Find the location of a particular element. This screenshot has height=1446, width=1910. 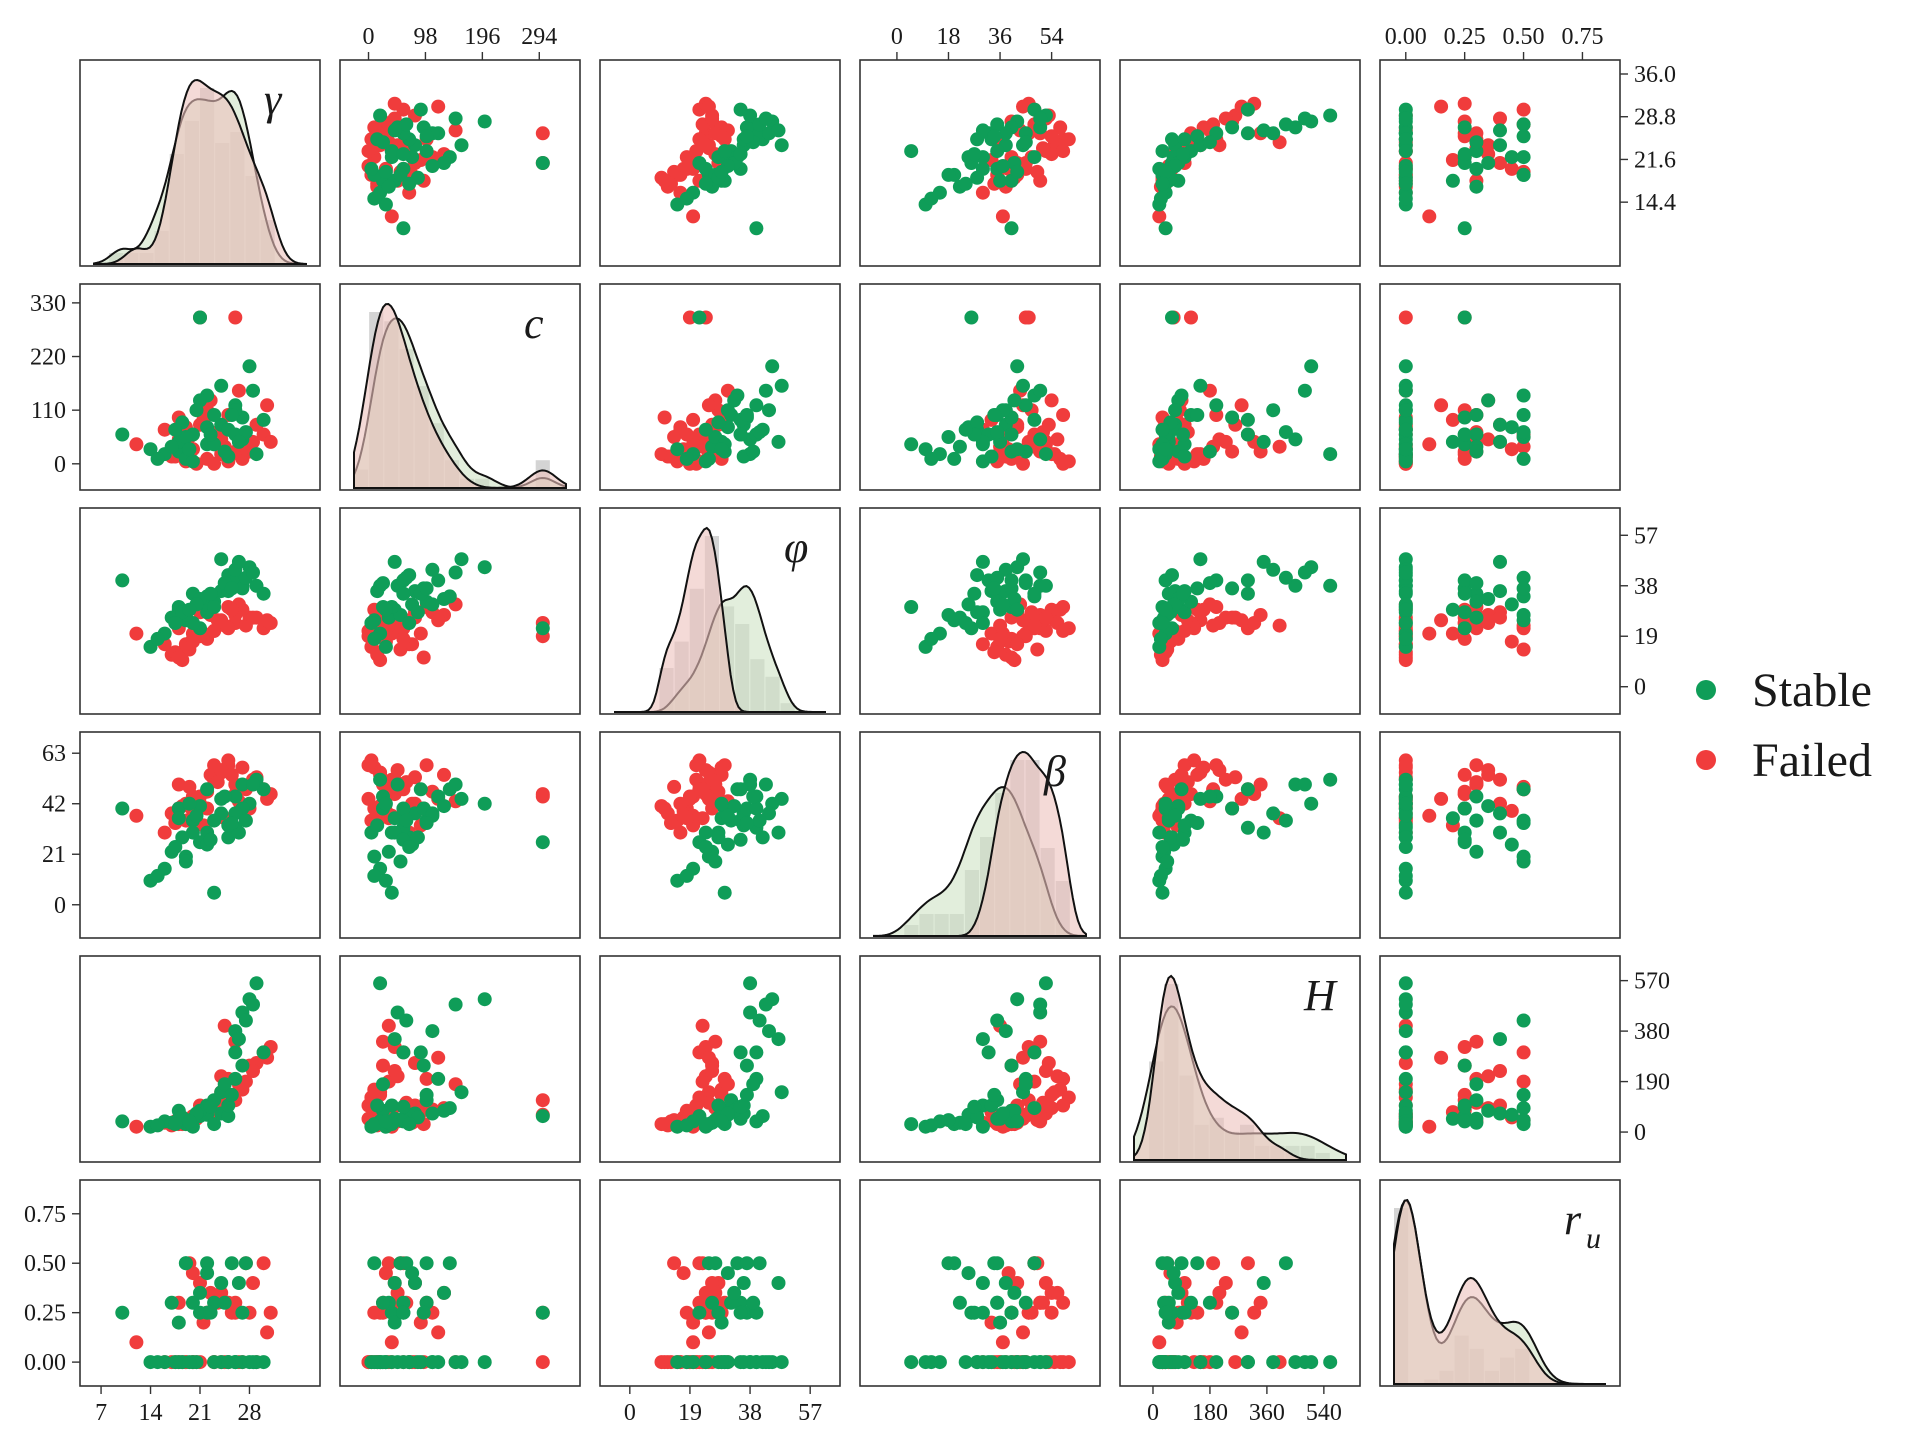

panel-phi-vs-ru is located at coordinates (1500, 611).